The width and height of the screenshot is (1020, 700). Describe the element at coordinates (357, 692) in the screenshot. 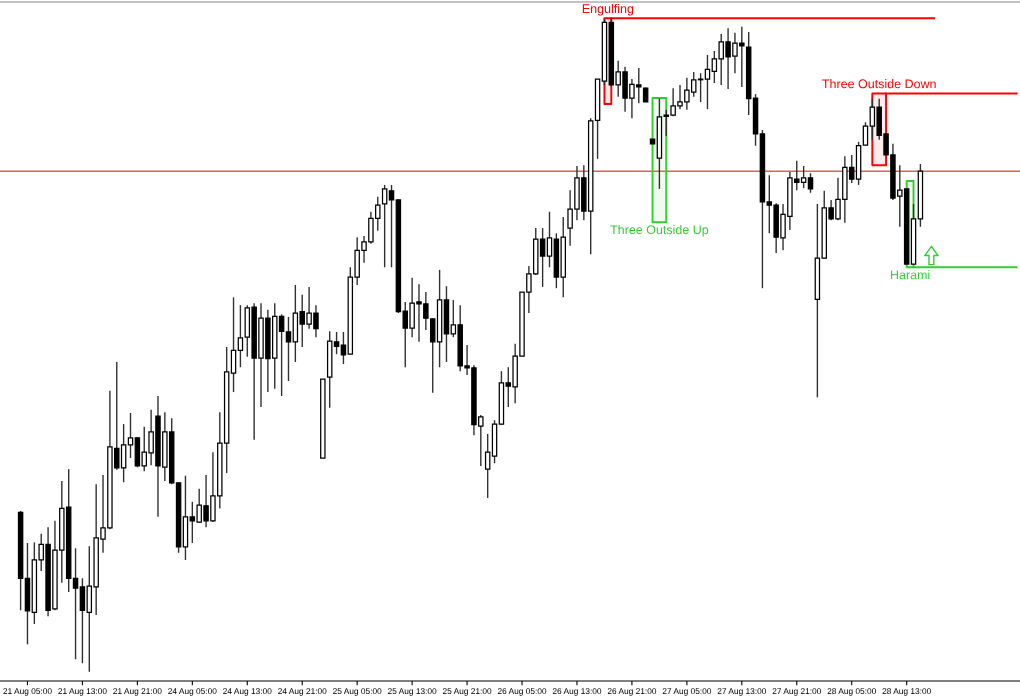

I see `x-tick-label: 25 Aug 05:00` at that location.